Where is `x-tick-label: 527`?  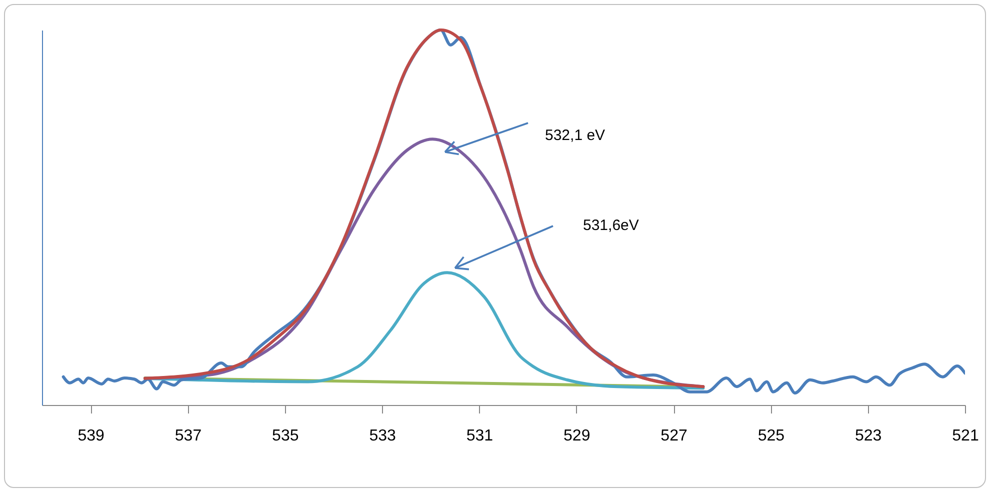
x-tick-label: 527 is located at coordinates (674, 436).